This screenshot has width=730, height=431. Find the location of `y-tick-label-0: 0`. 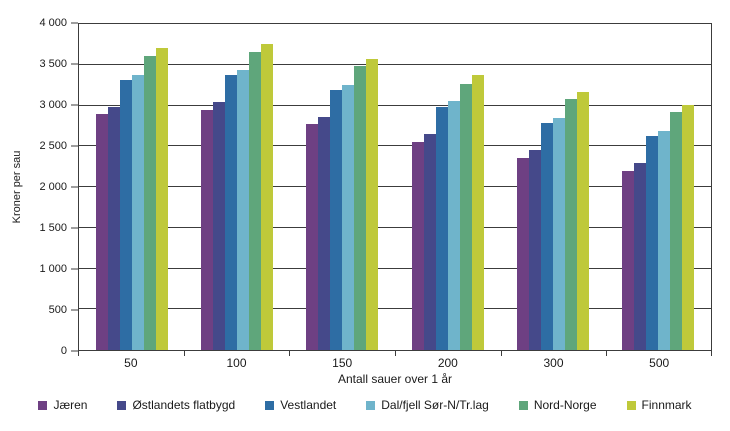

y-tick-label-0: 0 is located at coordinates (63, 351).